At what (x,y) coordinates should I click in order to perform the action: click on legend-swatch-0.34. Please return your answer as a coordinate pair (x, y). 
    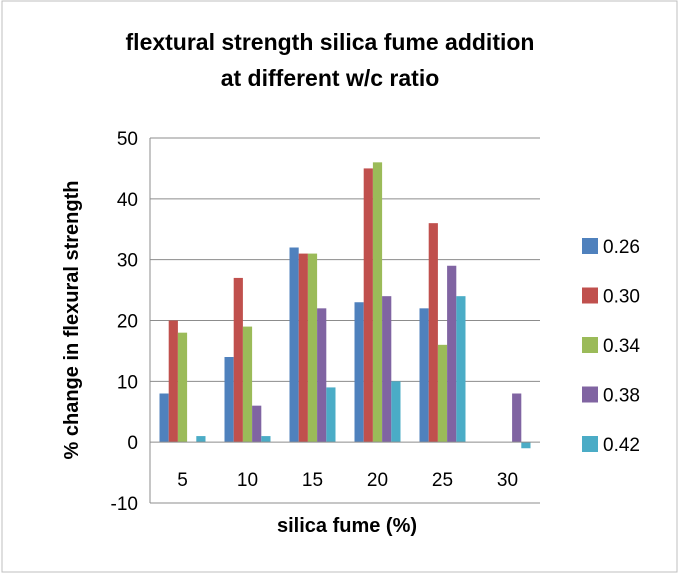
    Looking at the image, I should click on (590, 345).